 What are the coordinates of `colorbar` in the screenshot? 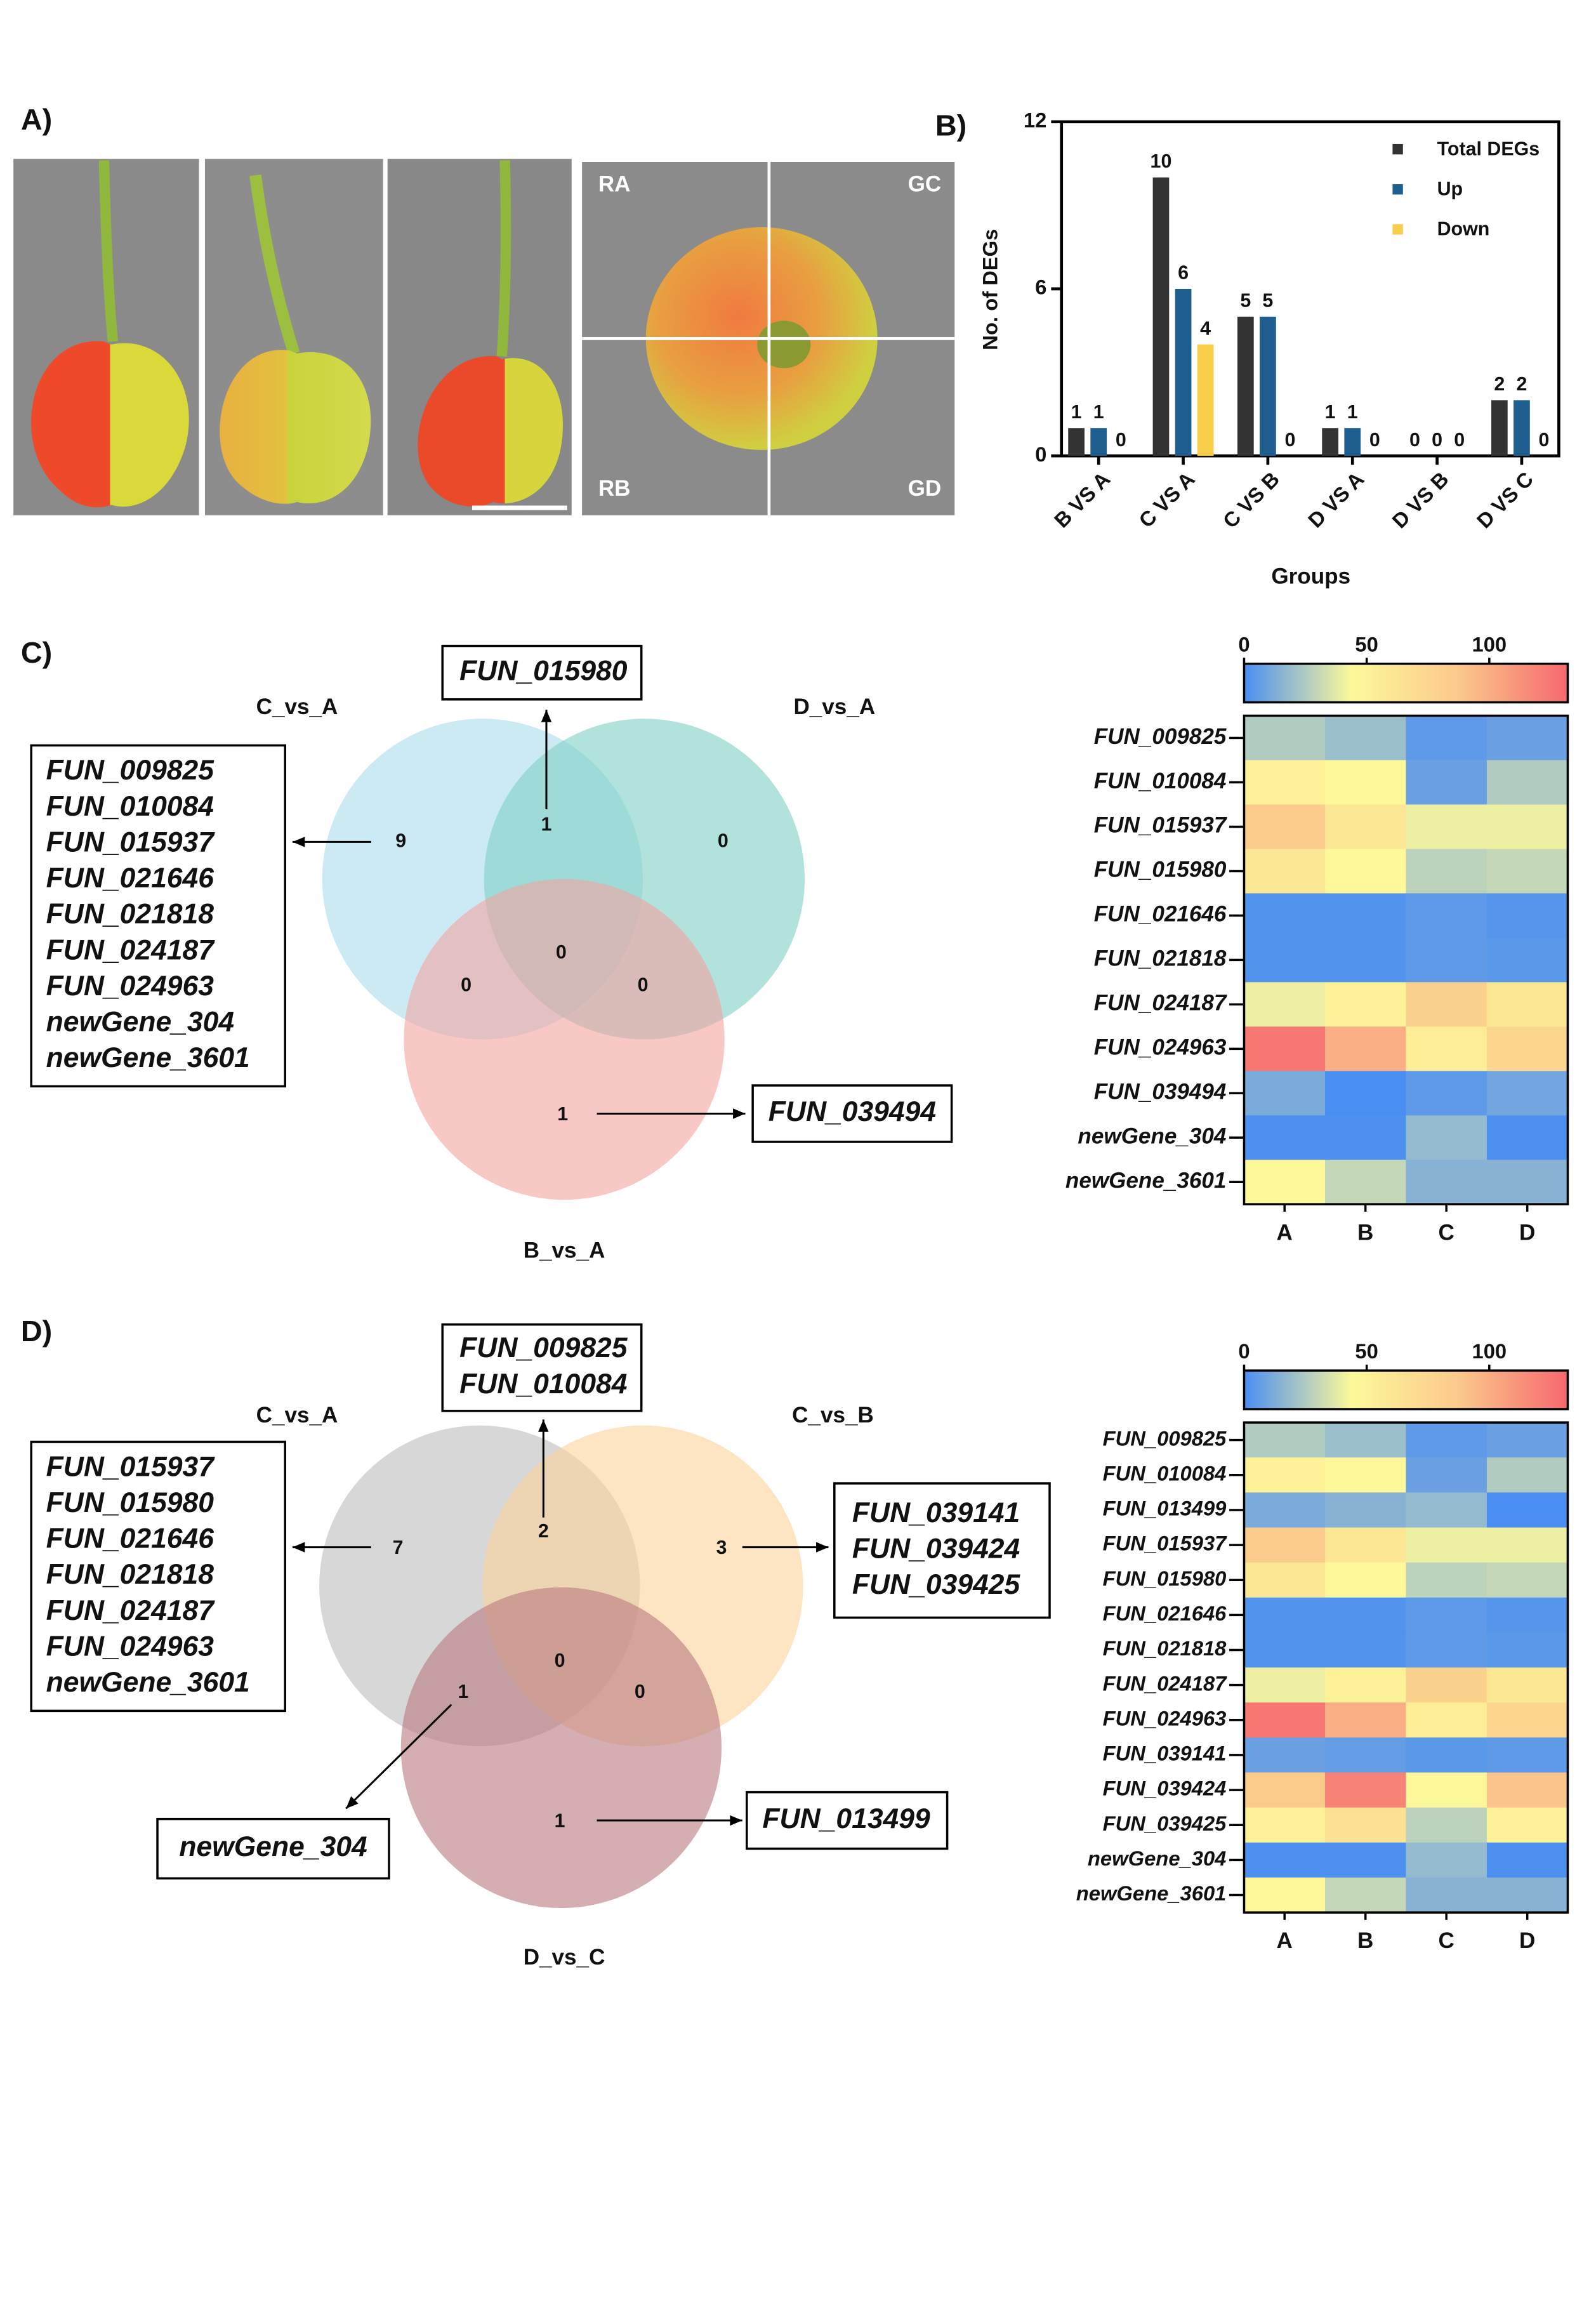 It's located at (1406, 683).